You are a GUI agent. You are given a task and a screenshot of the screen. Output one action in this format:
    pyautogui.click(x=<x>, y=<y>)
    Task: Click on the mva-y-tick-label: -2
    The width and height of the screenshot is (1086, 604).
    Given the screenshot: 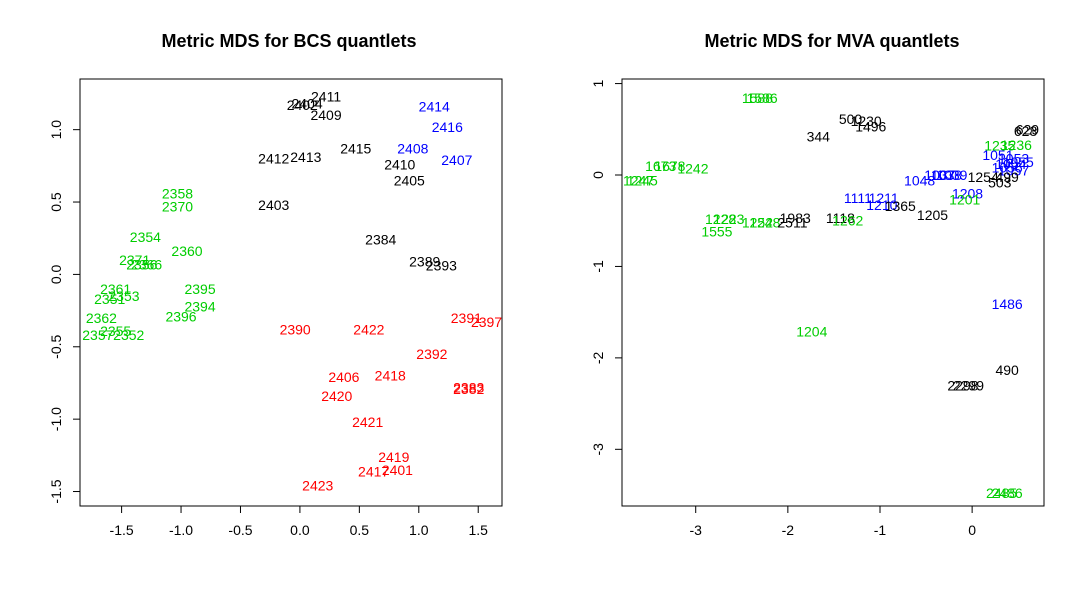 What is the action you would take?
    pyautogui.click(x=598, y=357)
    